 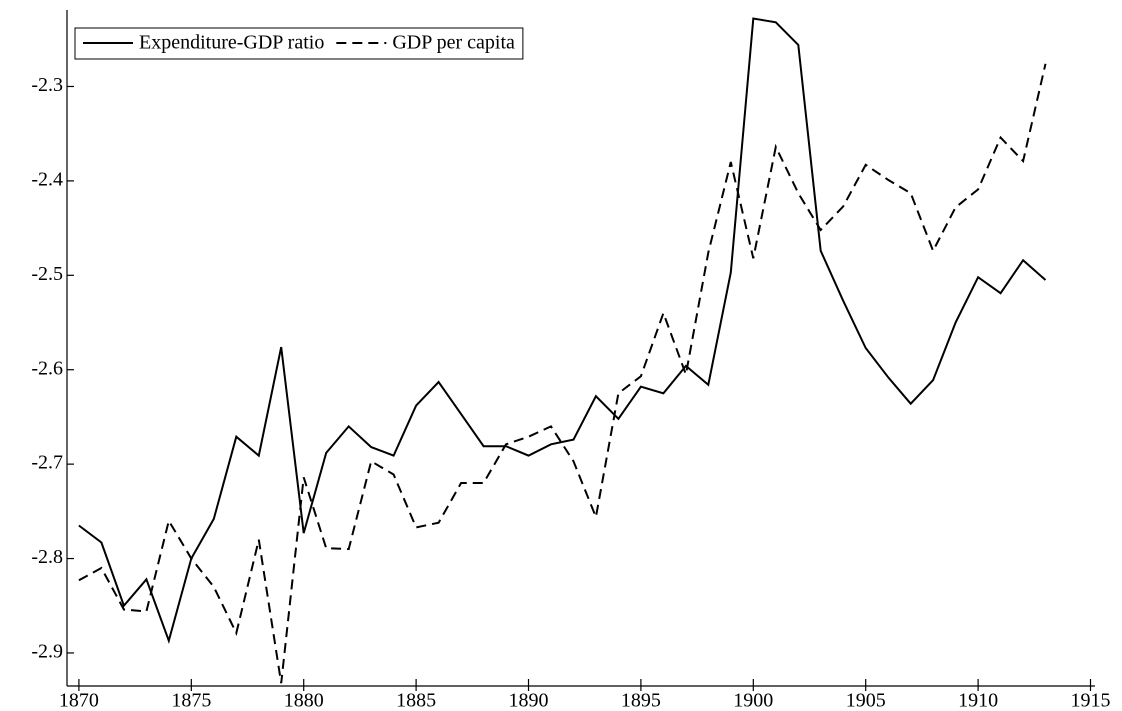 What do you see at coordinates (47, 368) in the screenshot?
I see `y-tick-label: -2.6` at bounding box center [47, 368].